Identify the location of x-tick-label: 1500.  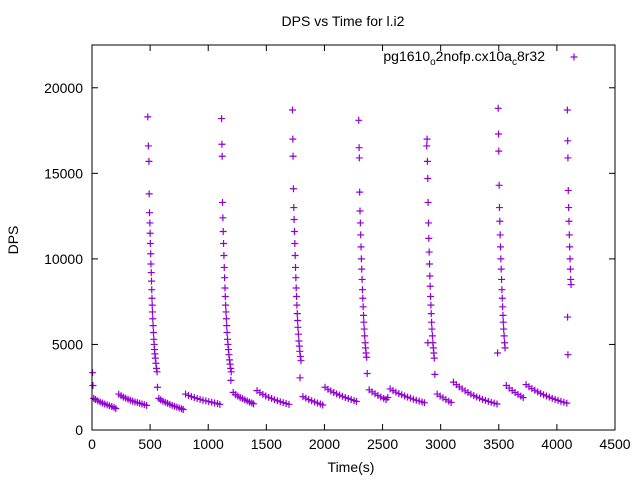
(266, 444).